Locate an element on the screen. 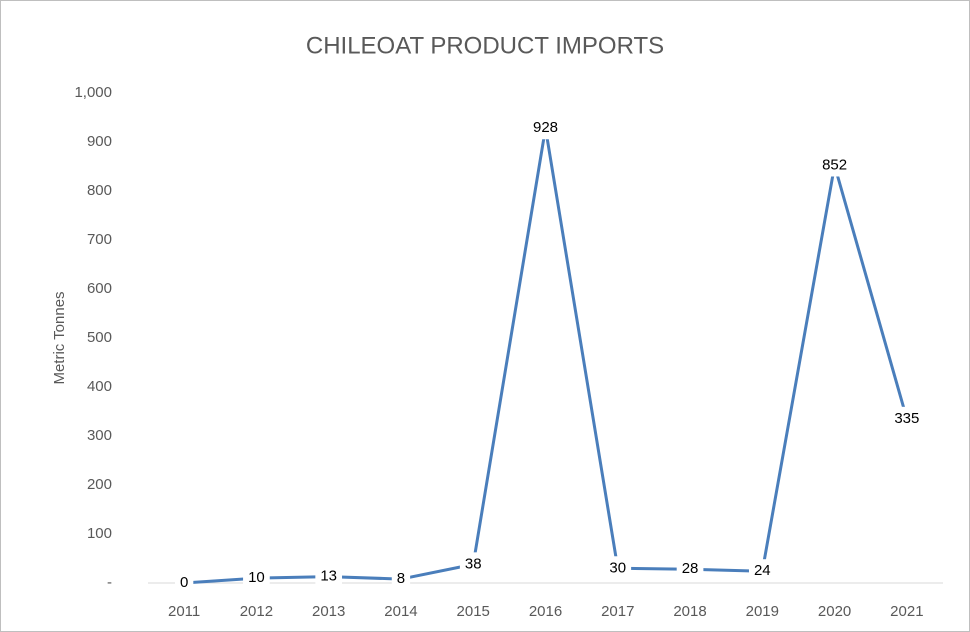 Image resolution: width=970 pixels, height=632 pixels. x-tick-label: 2018 is located at coordinates (689, 611).